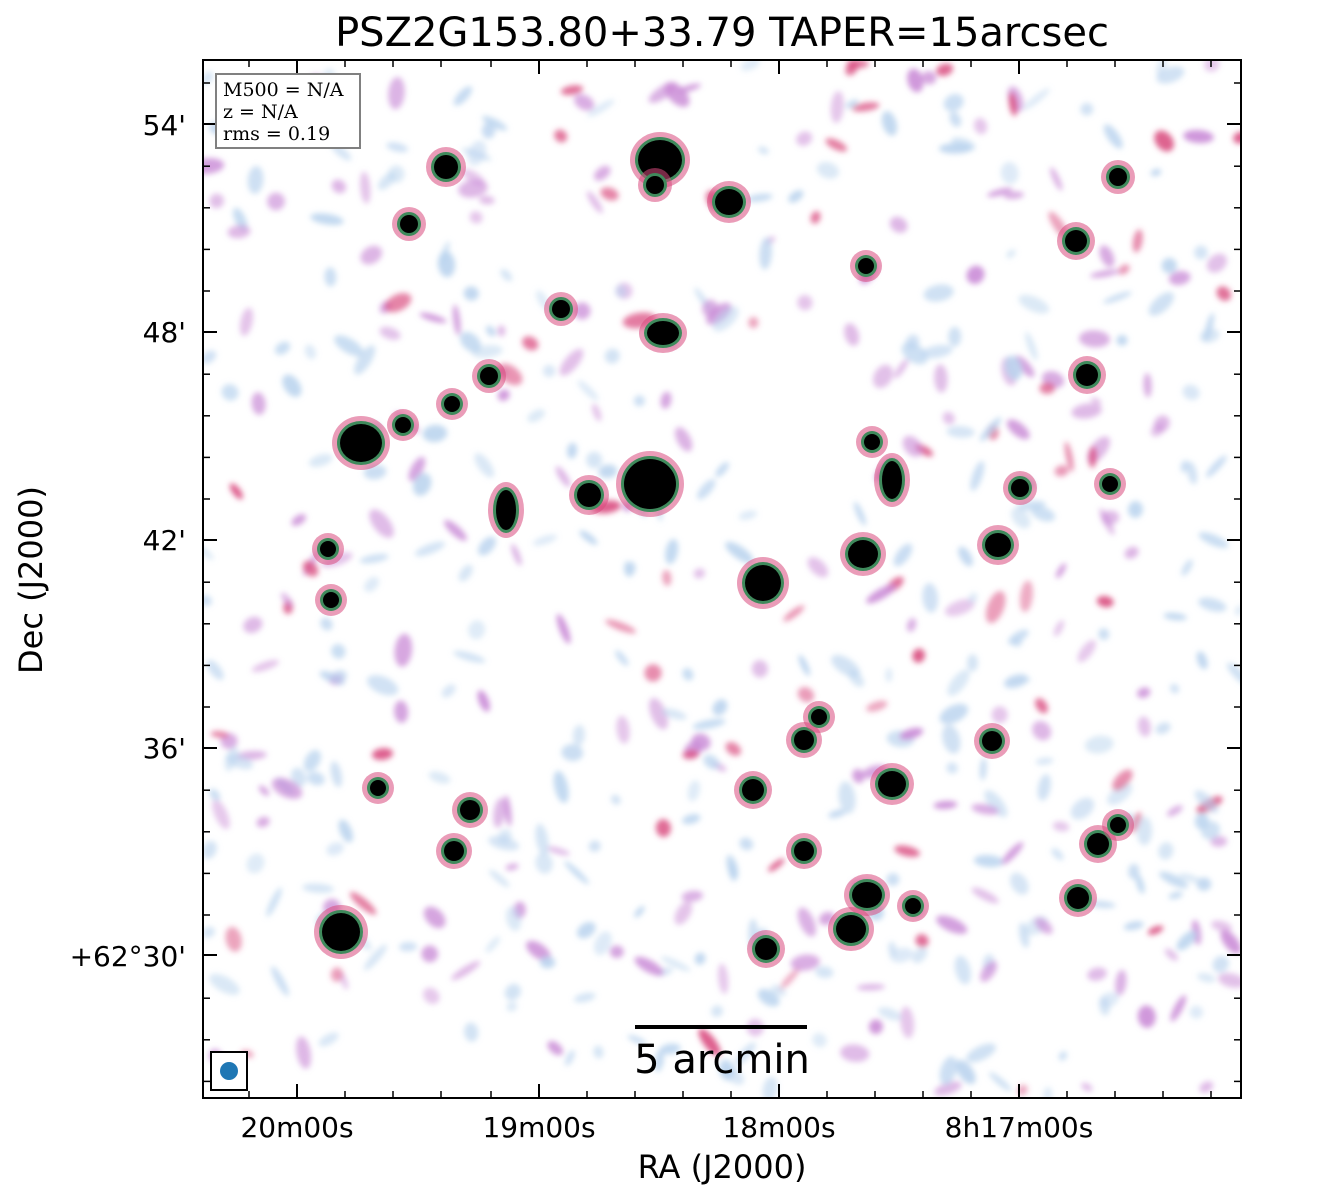 This screenshot has width=1321, height=1200. I want to click on y-tick-label: 36', so click(164, 748).